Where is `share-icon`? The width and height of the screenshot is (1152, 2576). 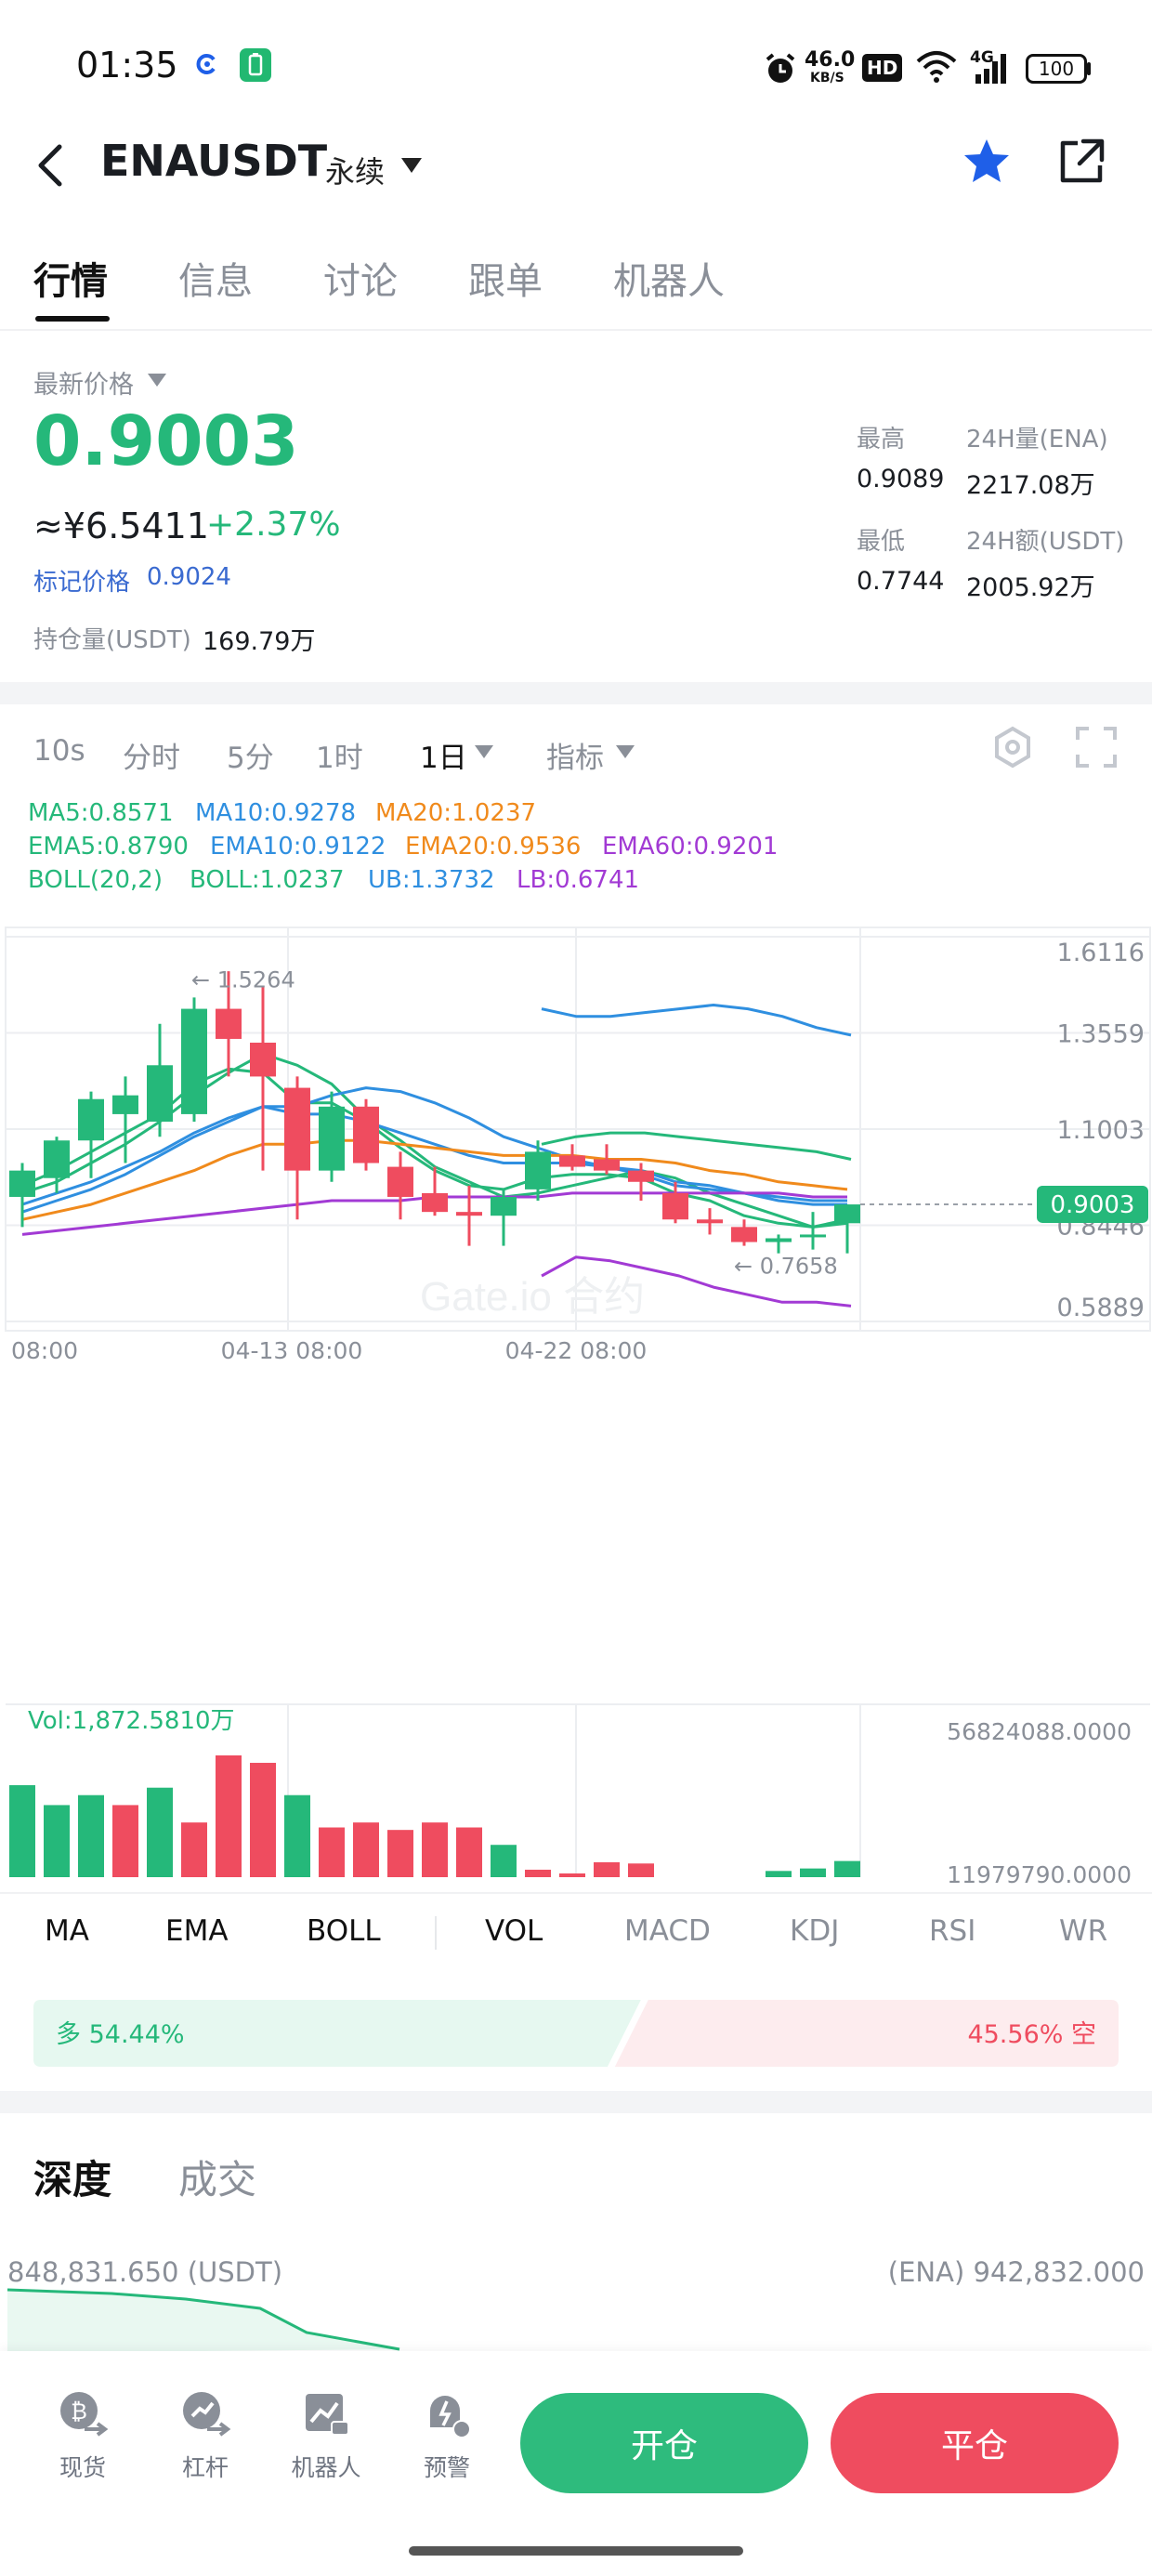
share-icon is located at coordinates (1081, 162).